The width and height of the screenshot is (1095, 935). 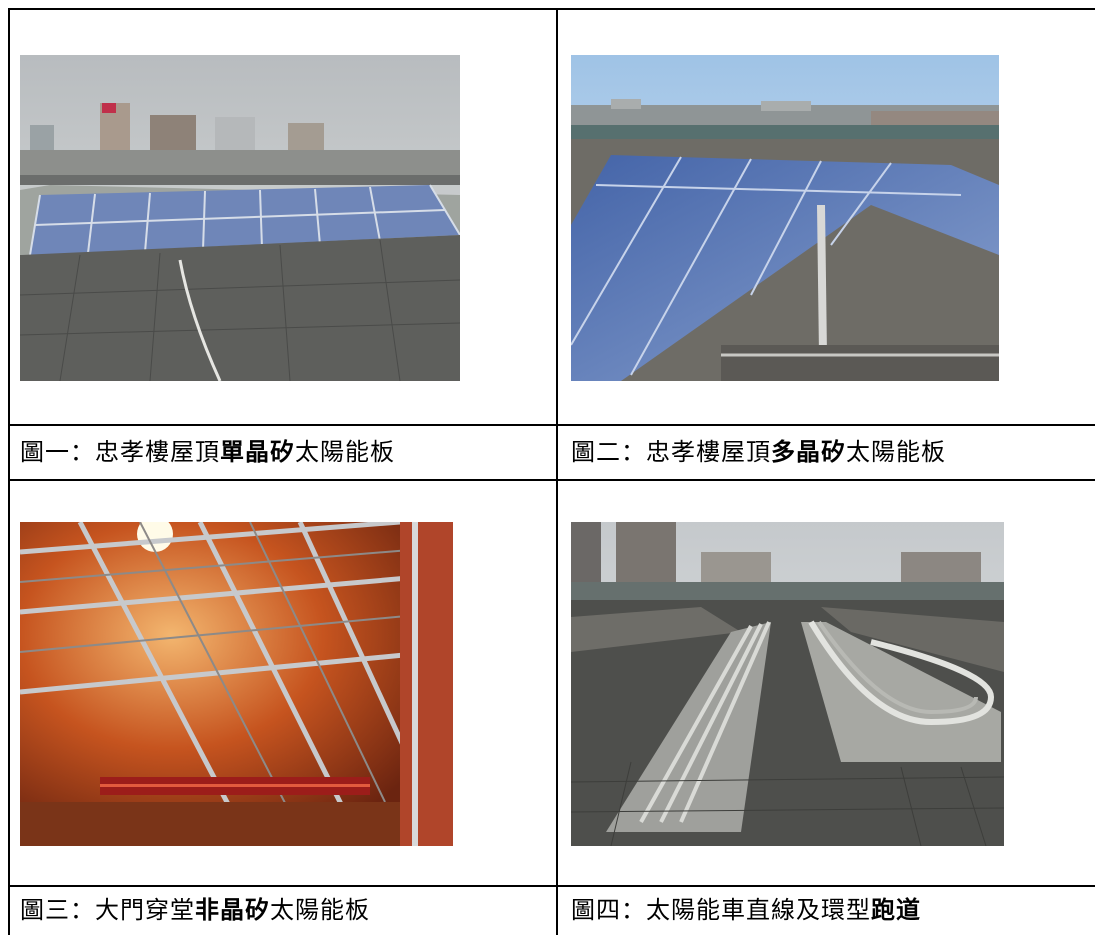 I want to click on caption-figure-1: 圖一：忠孝樓屋頂單晶矽太陽能板, so click(x=207, y=452).